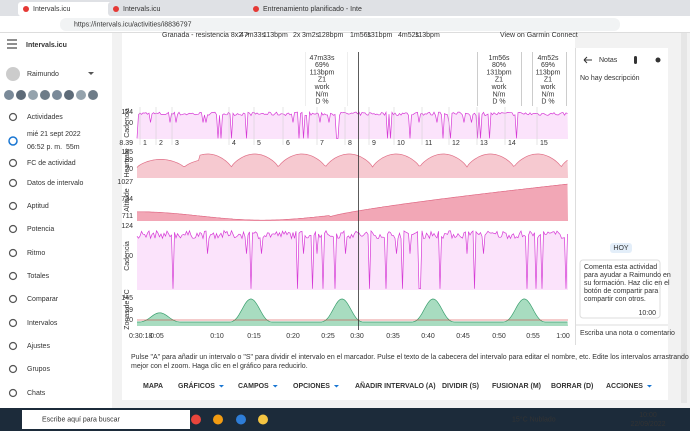 The image size is (690, 431). Describe the element at coordinates (253, 386) in the screenshot. I see `toolbar-button: CAMPOS` at that location.